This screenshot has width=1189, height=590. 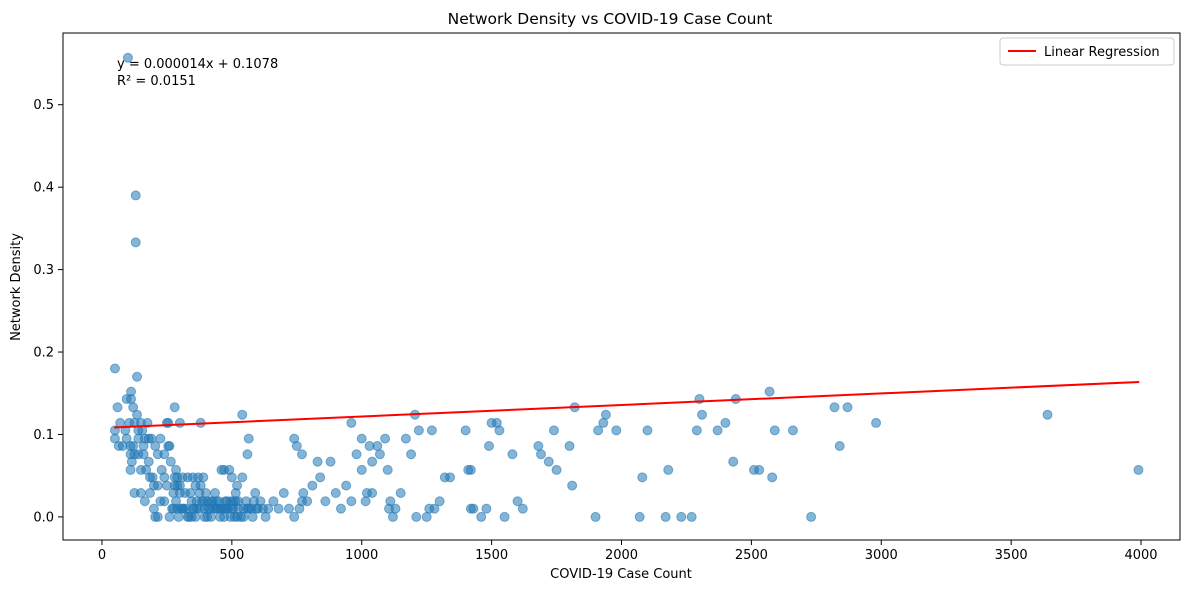 What do you see at coordinates (610, 19) in the screenshot?
I see `chart-title: Network Density vs COVID-19 Case Count` at bounding box center [610, 19].